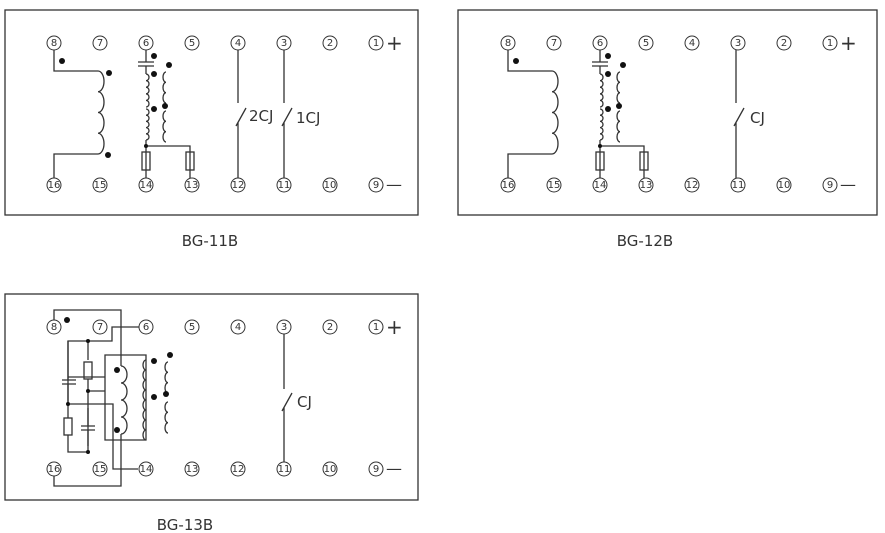  I want to click on terminal-number: 6, so click(146, 327).